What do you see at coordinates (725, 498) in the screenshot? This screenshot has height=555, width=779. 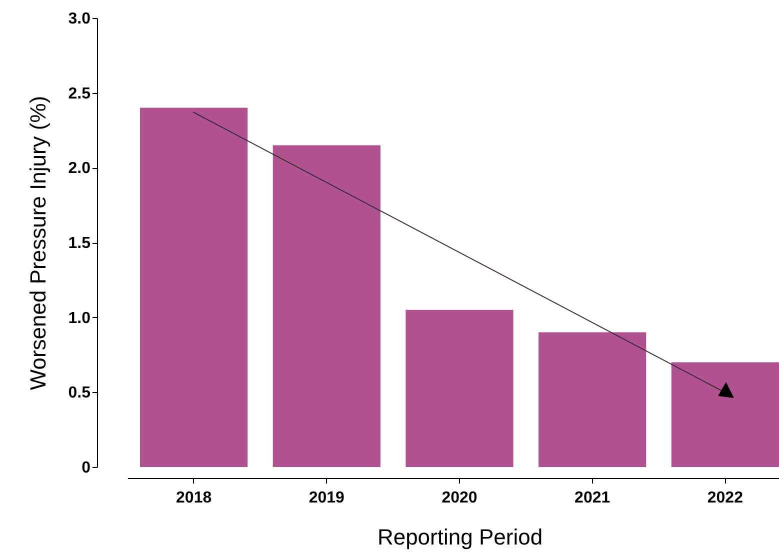 I see `x-tick-label: 2022` at bounding box center [725, 498].